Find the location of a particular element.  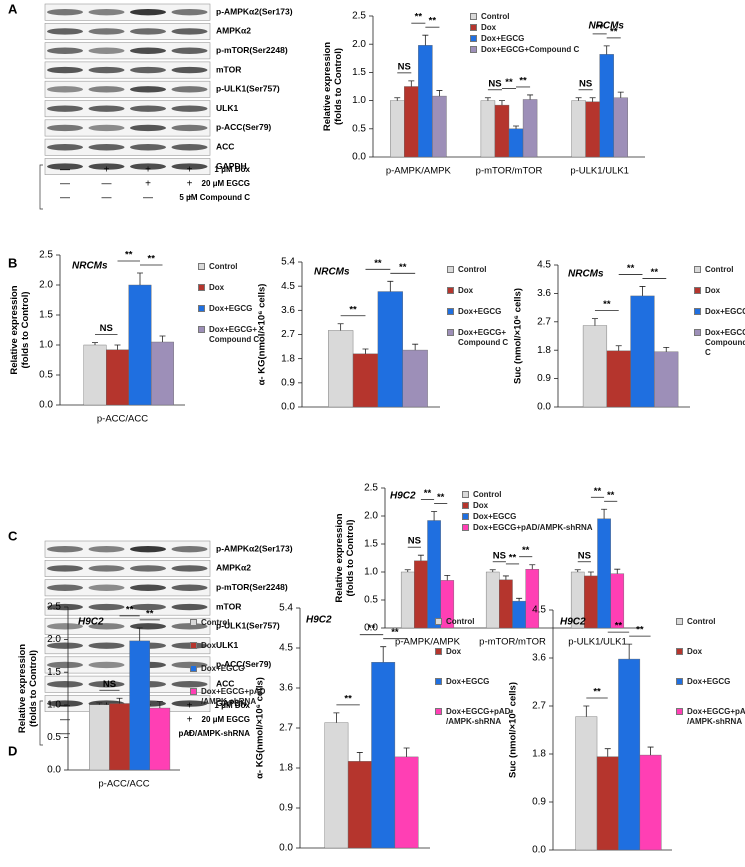

treatment-label: pAD/AMPK-shRNA is located at coordinates (214, 733).